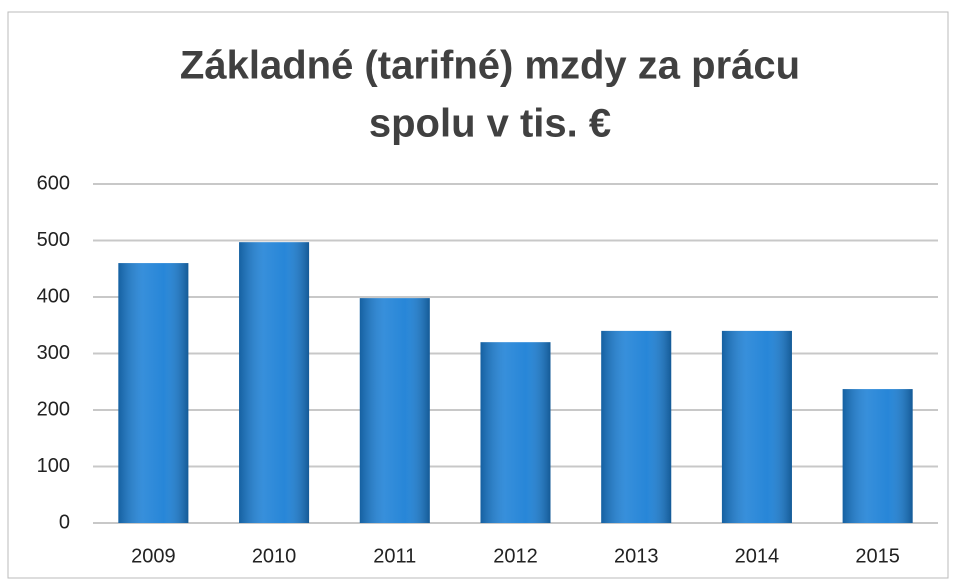 This screenshot has width=954, height=582. I want to click on x-tick-label: 2009, so click(153, 556).